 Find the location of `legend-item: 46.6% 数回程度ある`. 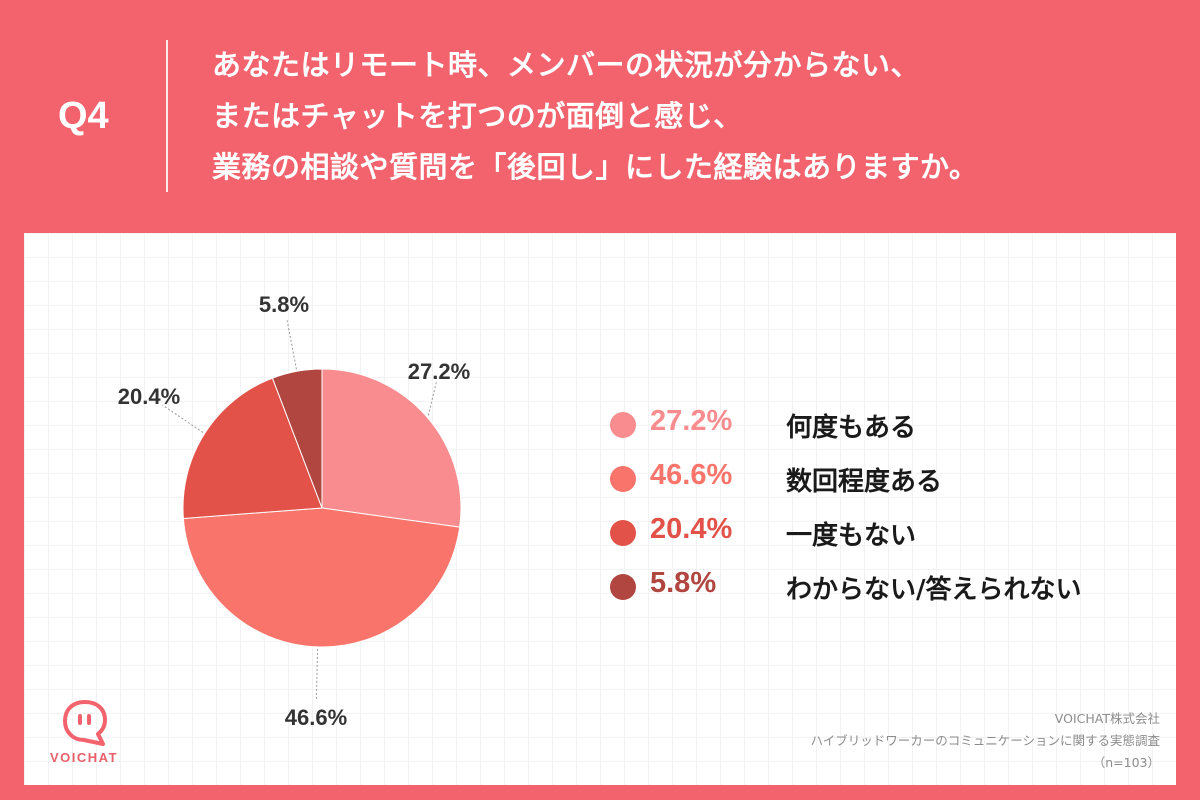

legend-item: 46.6% 数回程度ある is located at coordinates (890, 486).